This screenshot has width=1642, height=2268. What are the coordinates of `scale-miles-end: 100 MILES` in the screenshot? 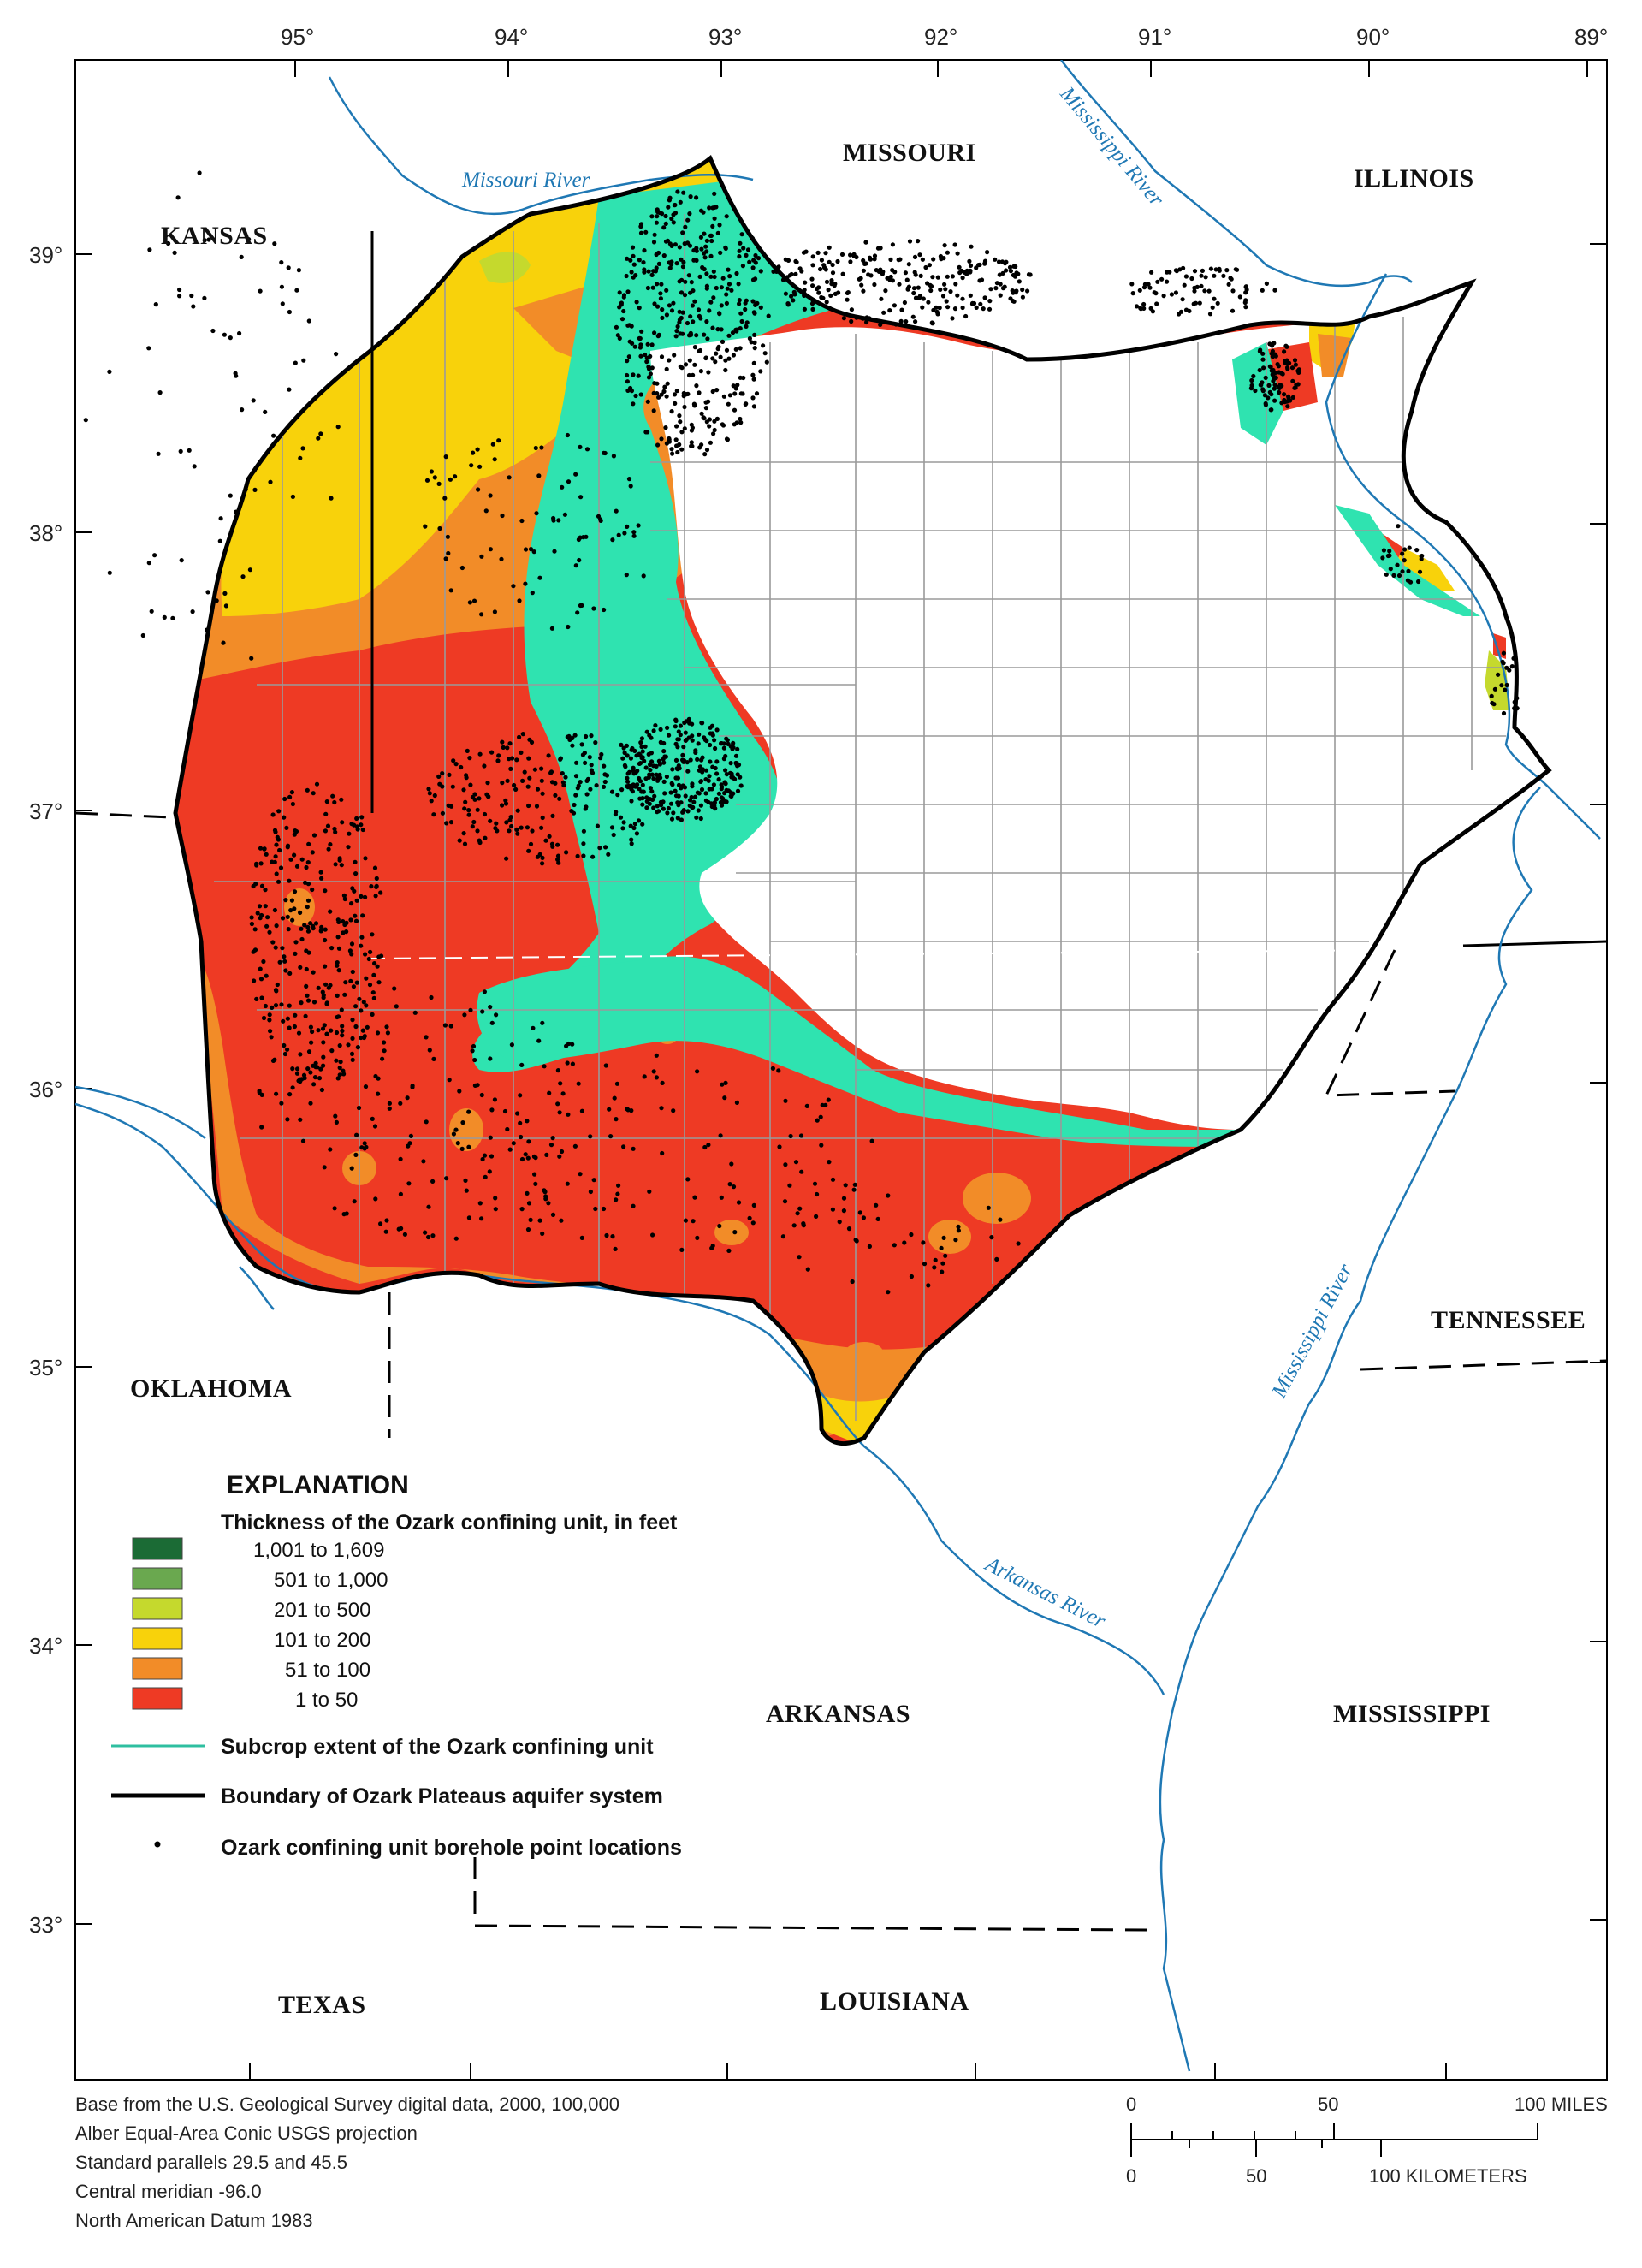 It's located at (1561, 2104).